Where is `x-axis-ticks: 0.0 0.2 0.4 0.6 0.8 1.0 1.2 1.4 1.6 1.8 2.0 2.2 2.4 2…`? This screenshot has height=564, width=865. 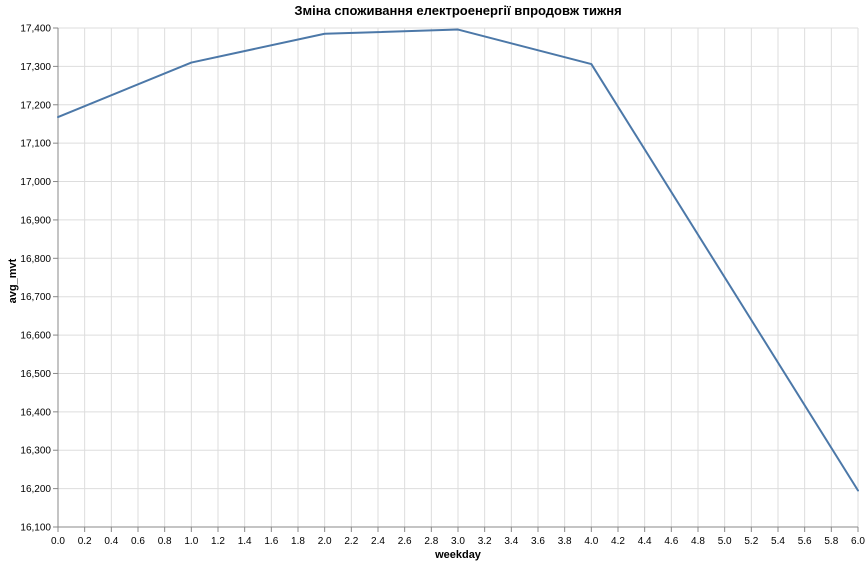
x-axis-ticks: 0.0 0.2 0.4 0.6 0.8 1.0 1.2 1.4 1.6 1.8 2.0 2.2 2.4 2… is located at coordinates (458, 537).